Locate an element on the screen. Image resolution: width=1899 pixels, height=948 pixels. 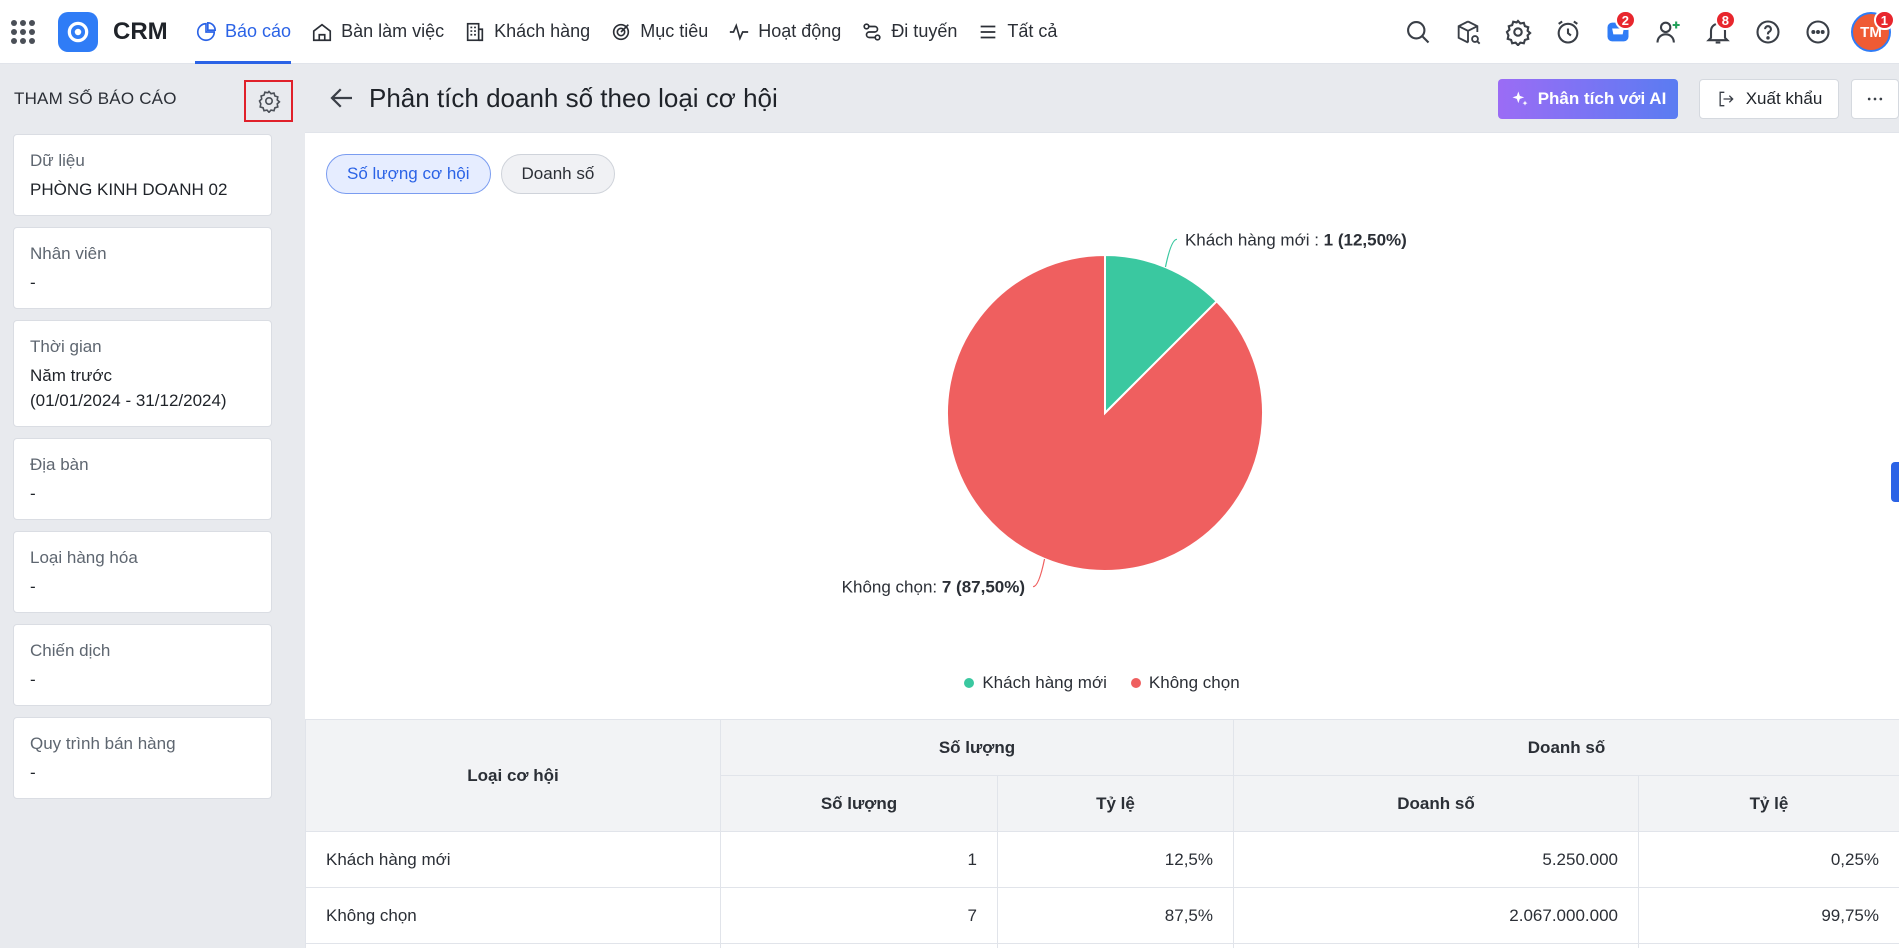
help-button is located at coordinates (1768, 32).